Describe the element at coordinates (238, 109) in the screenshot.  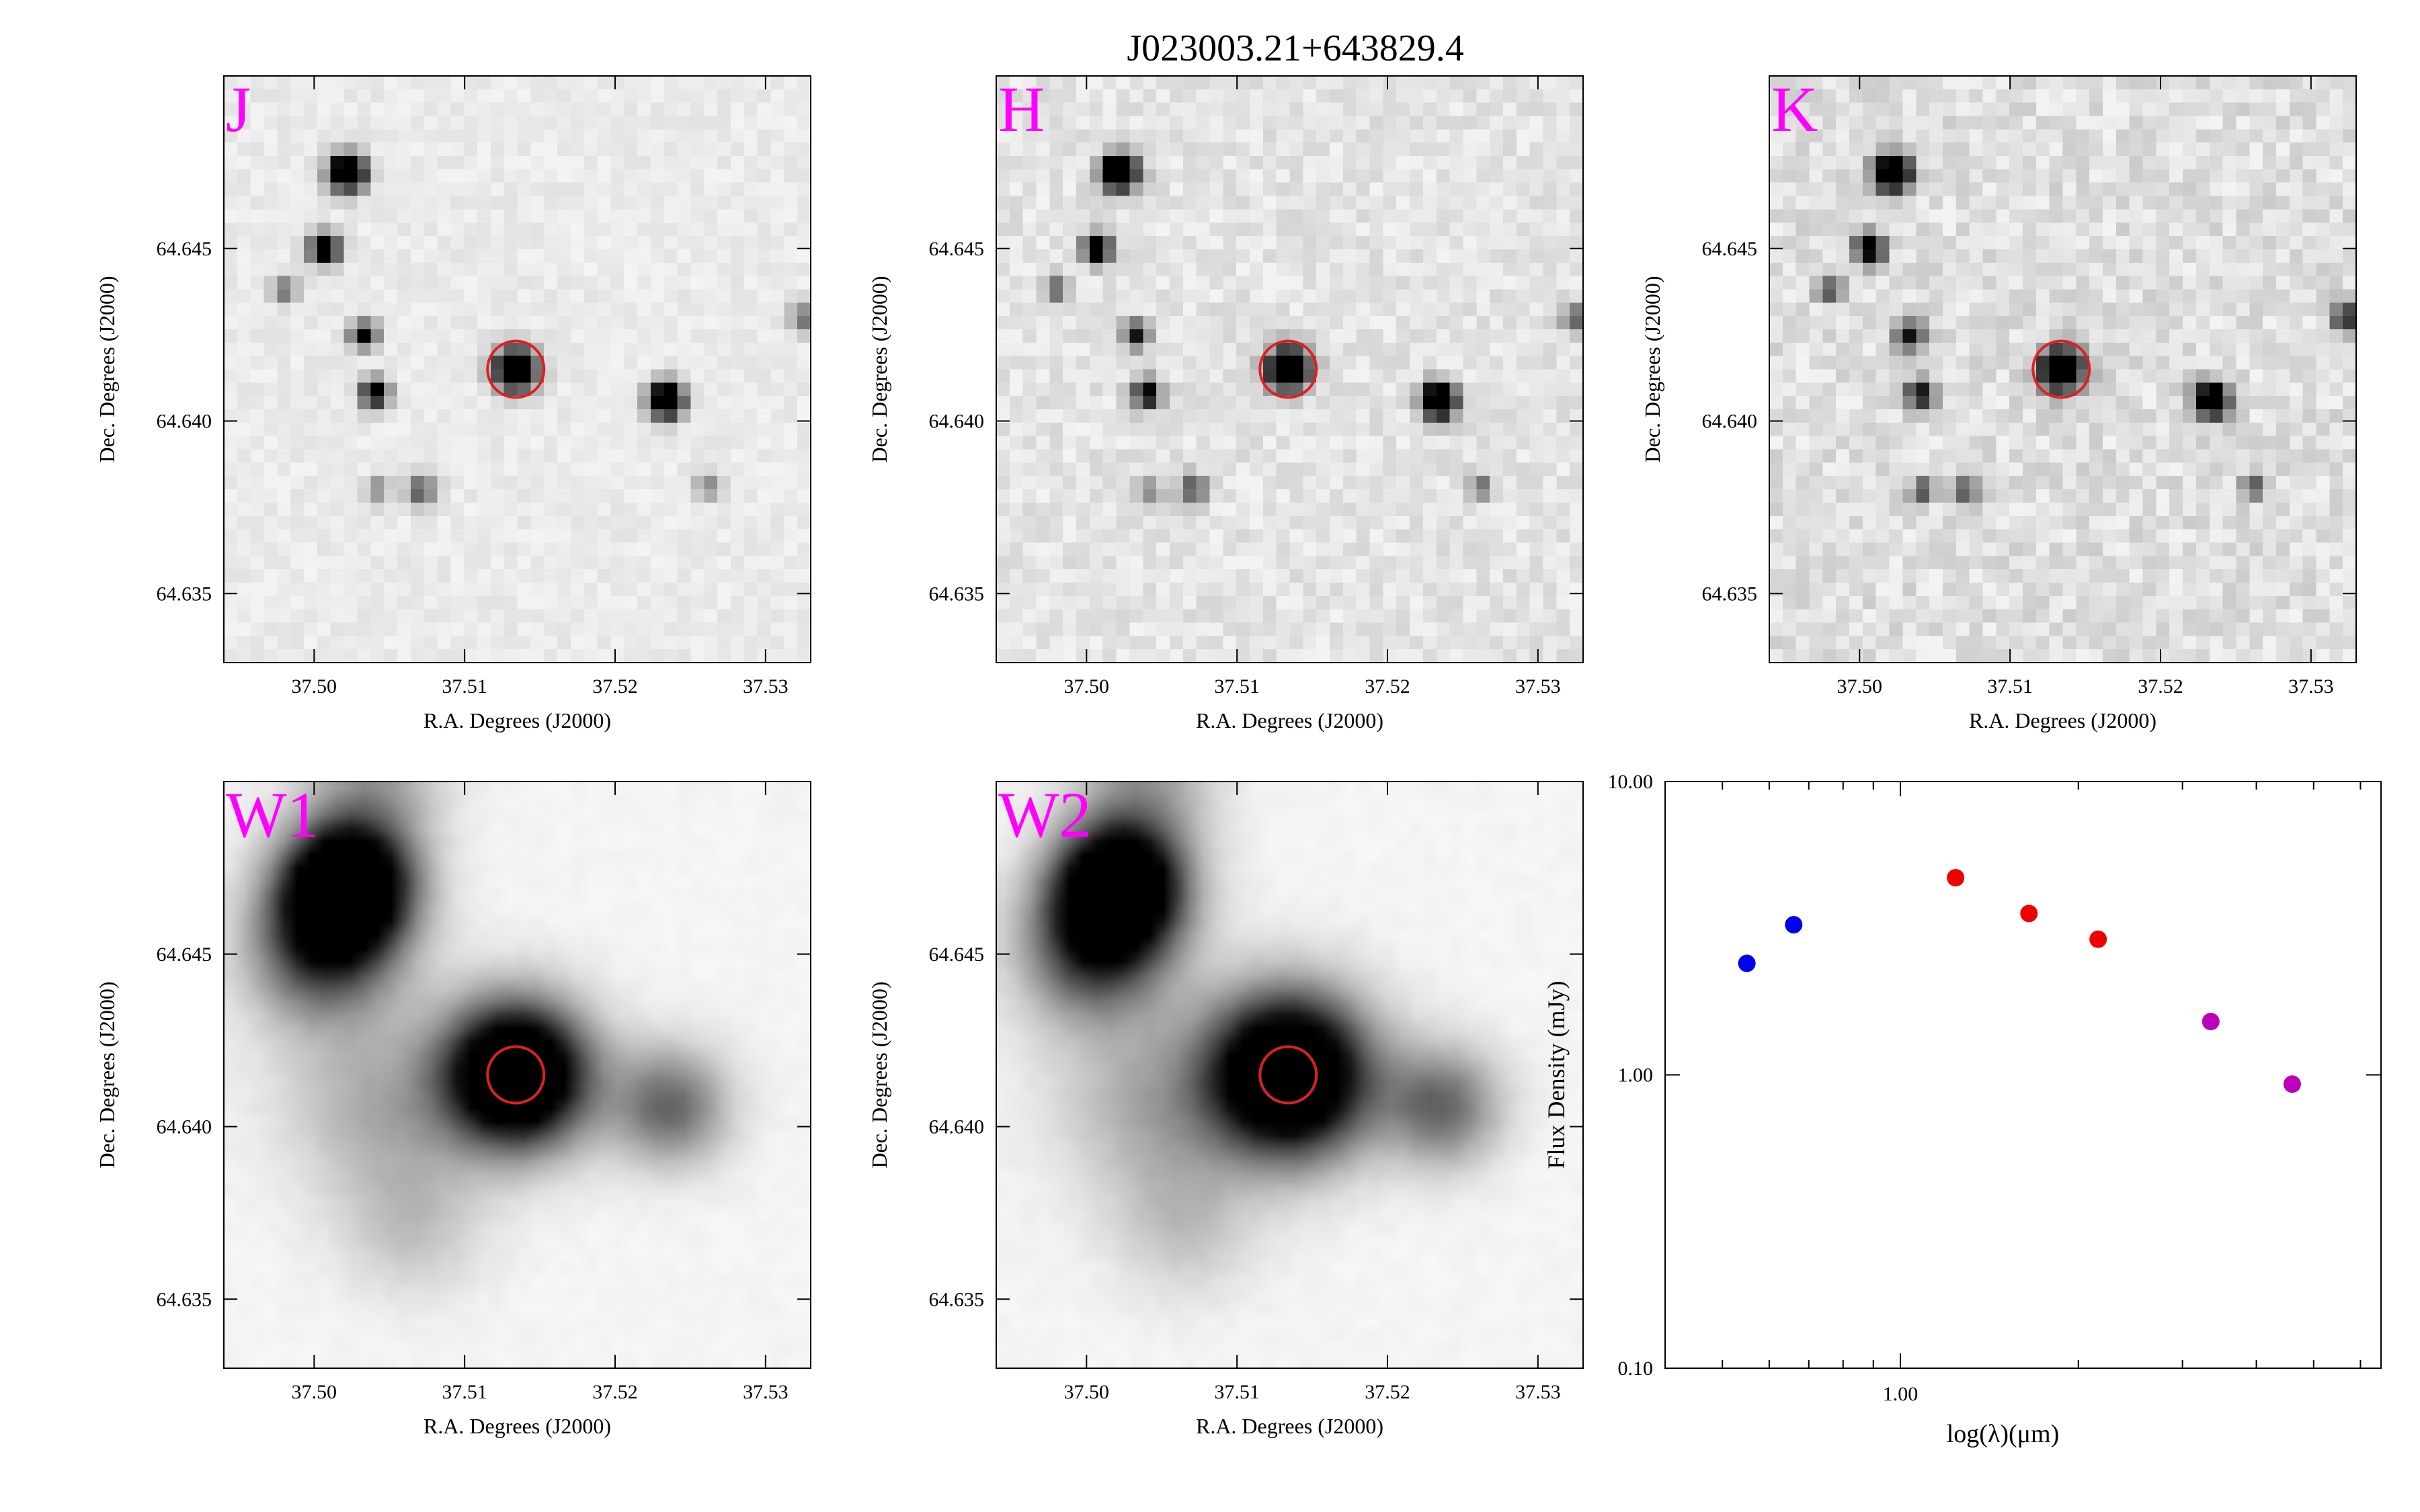
I see `band-label: J` at that location.